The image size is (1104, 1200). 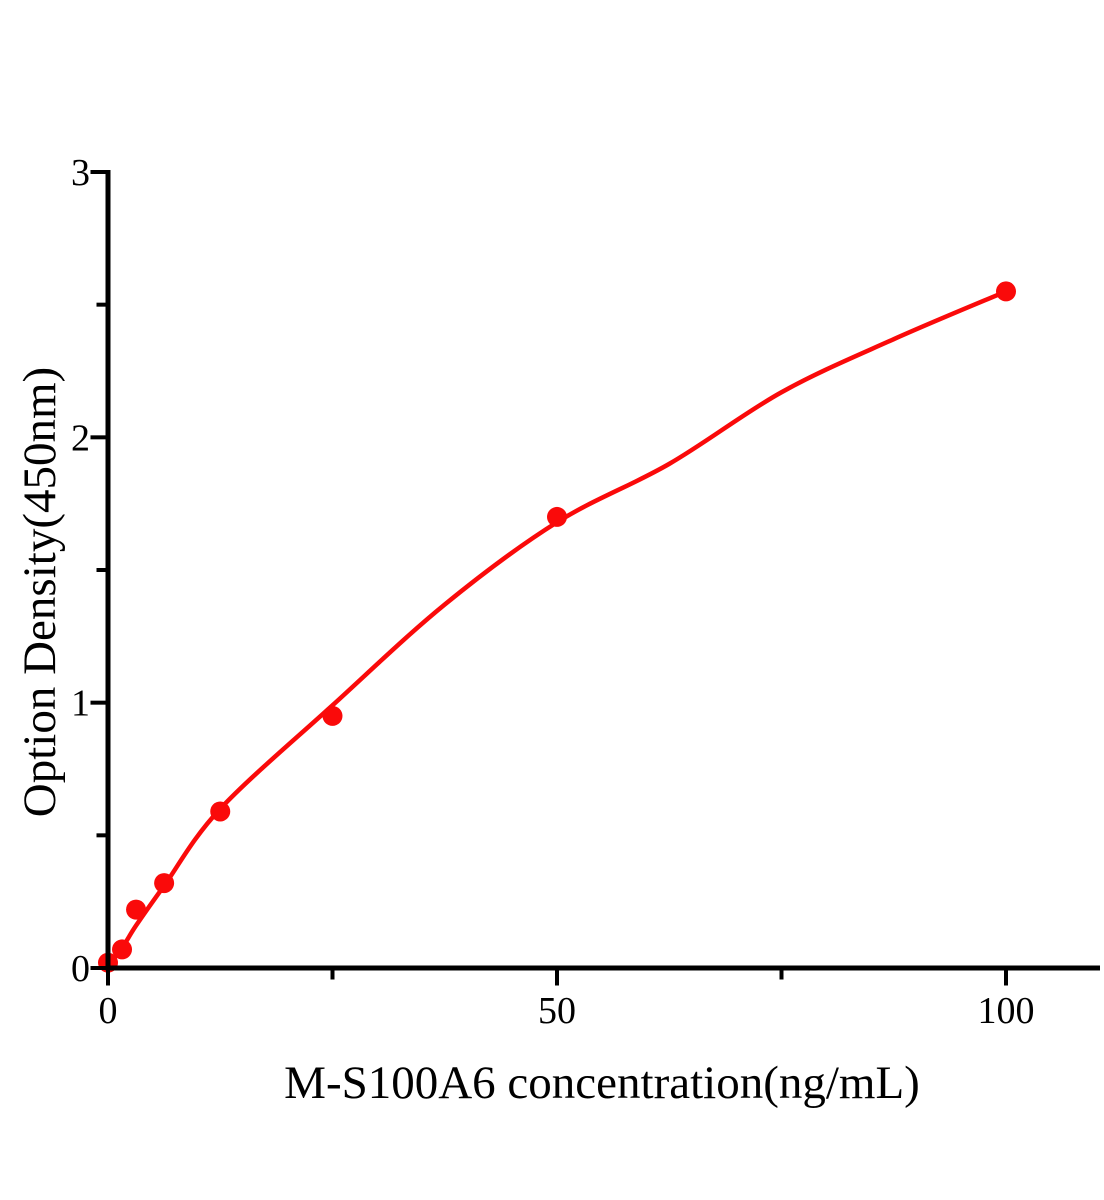 I want to click on x-axis-title: M-S100A6 concentration(ng/mL), so click(x=602, y=1083).